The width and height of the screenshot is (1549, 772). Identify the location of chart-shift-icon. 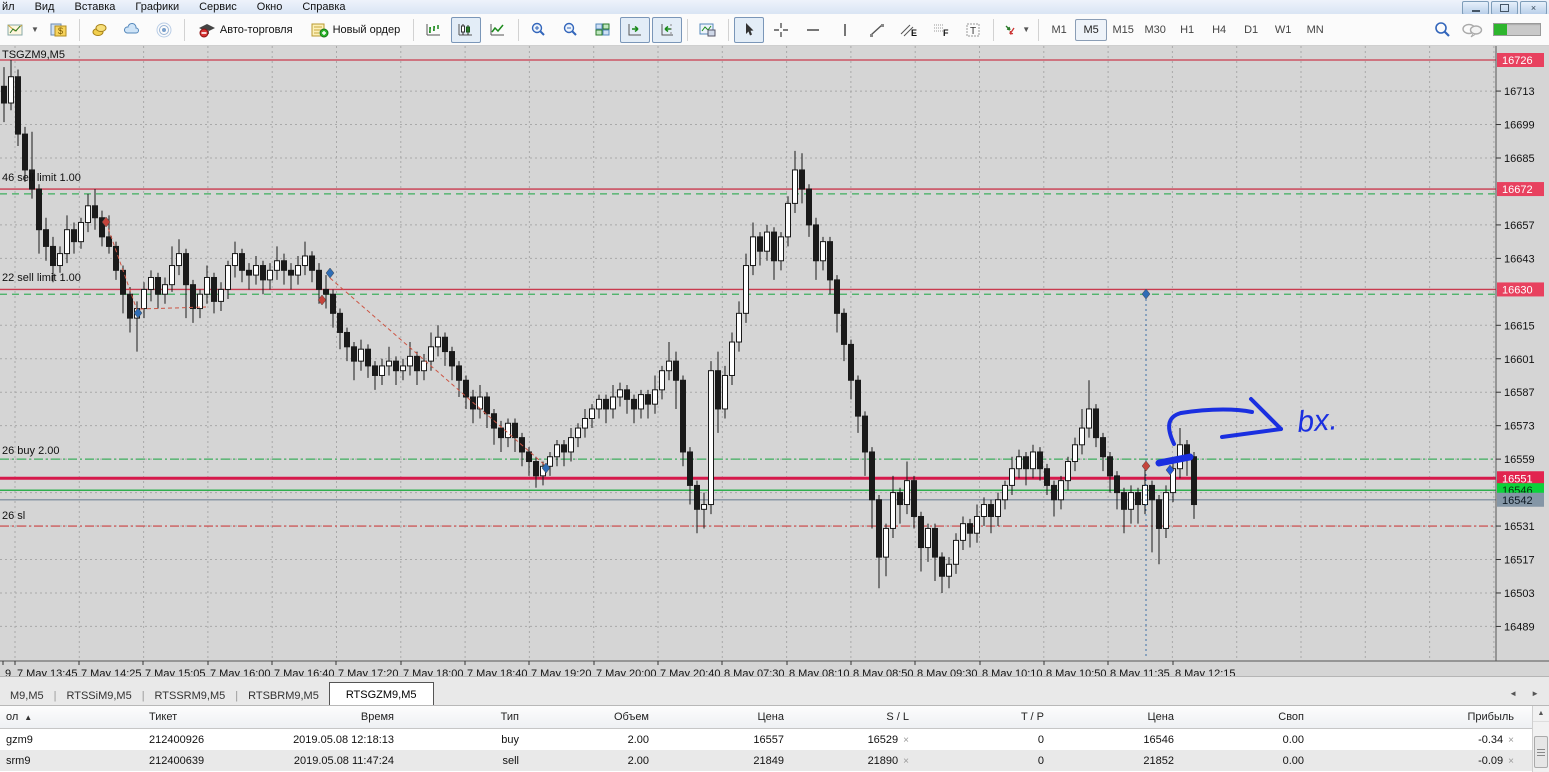
(667, 29).